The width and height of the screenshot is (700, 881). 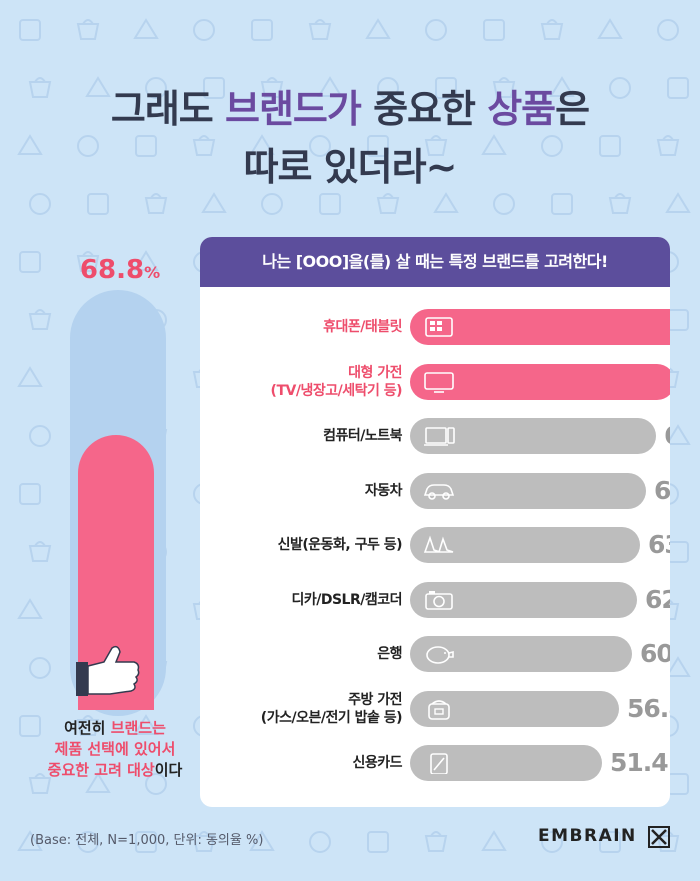 What do you see at coordinates (439, 763) in the screenshot?
I see `credit-card-icon` at bounding box center [439, 763].